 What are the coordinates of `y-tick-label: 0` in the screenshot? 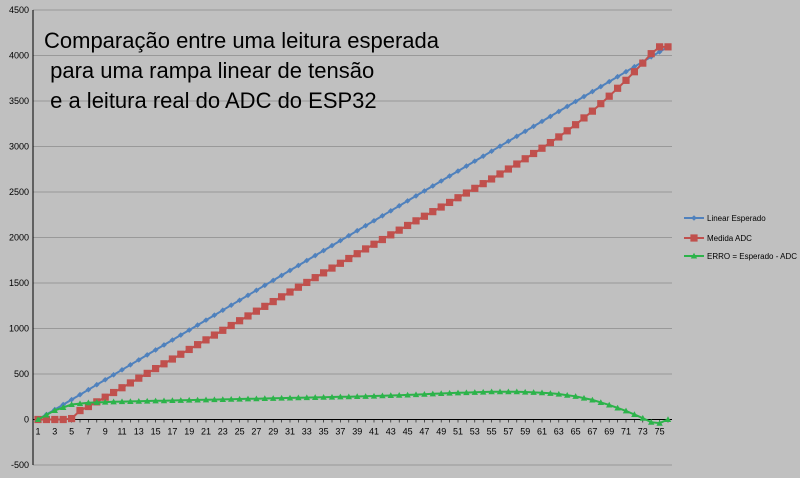 It's located at (26, 420).